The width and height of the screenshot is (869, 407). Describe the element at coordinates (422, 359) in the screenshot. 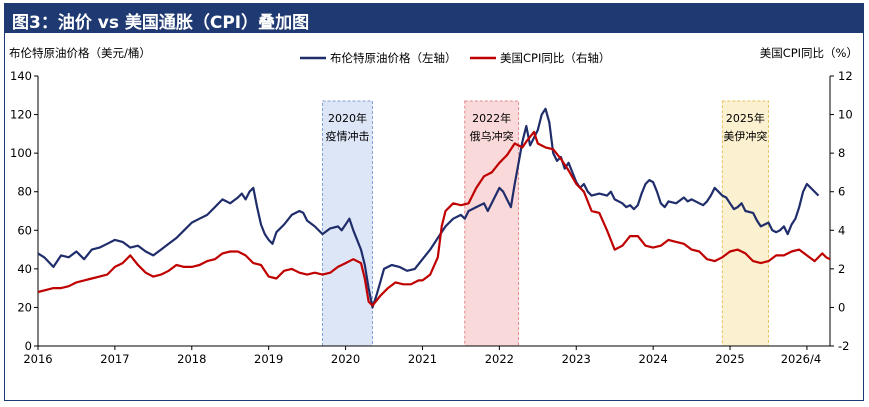

I see `x-tick-label: 2021` at that location.